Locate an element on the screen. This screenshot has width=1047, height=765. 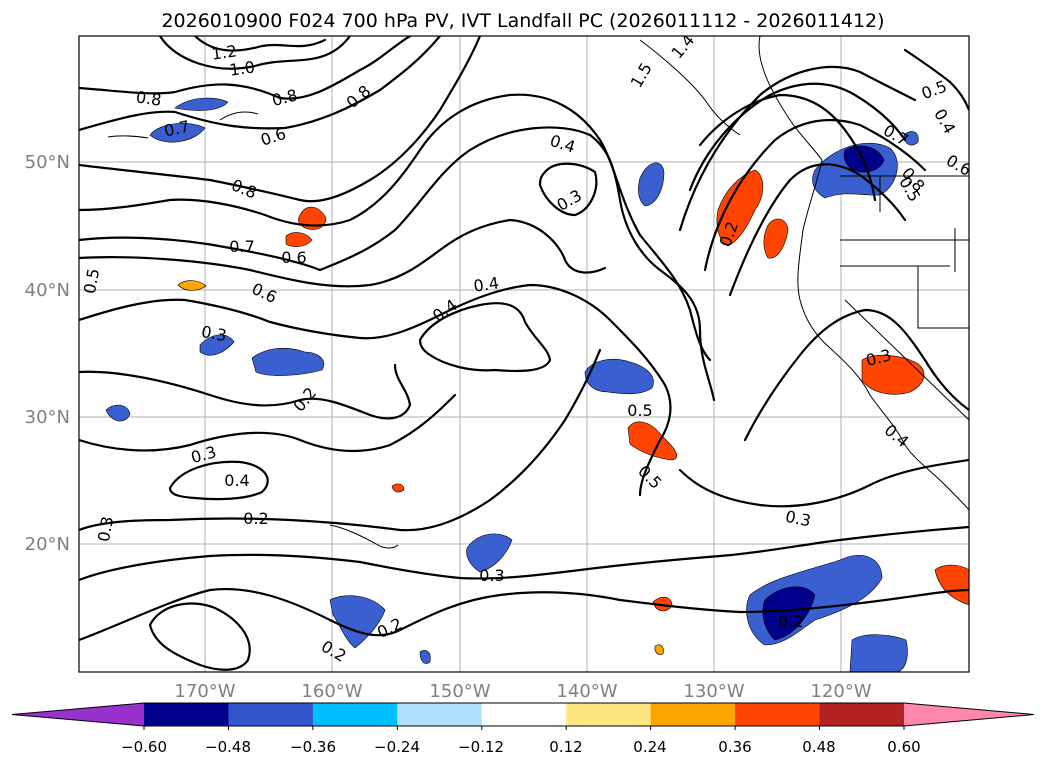
contour-label: 1.2 is located at coordinates (224, 52).